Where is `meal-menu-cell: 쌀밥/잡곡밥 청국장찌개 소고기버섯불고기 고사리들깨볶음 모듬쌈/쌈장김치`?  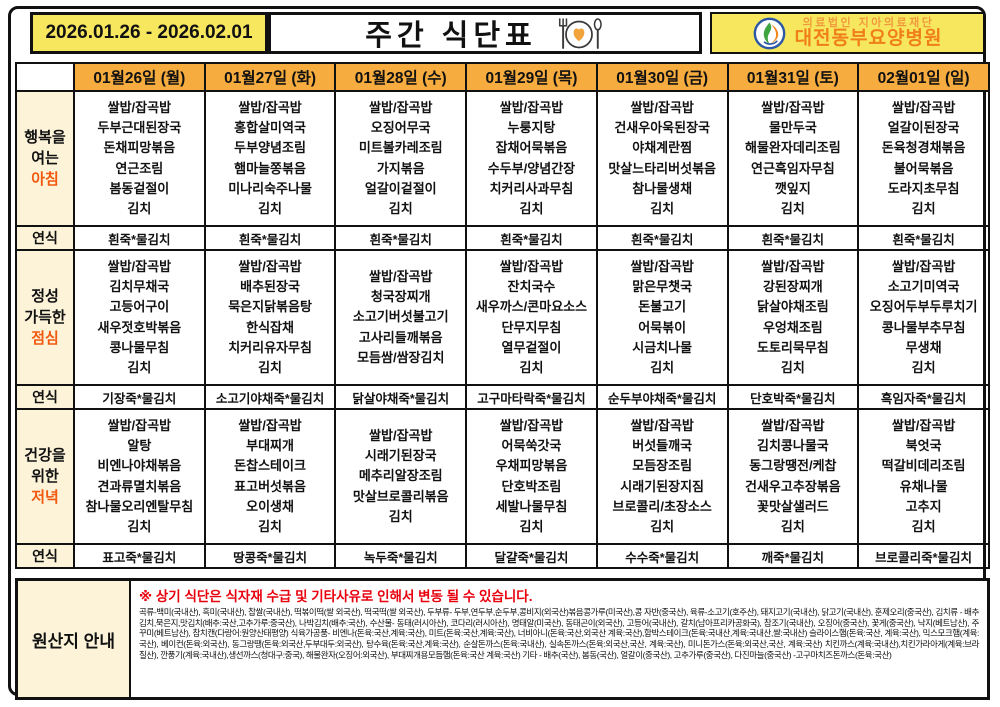 meal-menu-cell: 쌀밥/잡곡밥 청국장찌개 소고기버섯불고기 고사리들깨볶음 모듬쌈/쌈장김치 is located at coordinates (401, 317).